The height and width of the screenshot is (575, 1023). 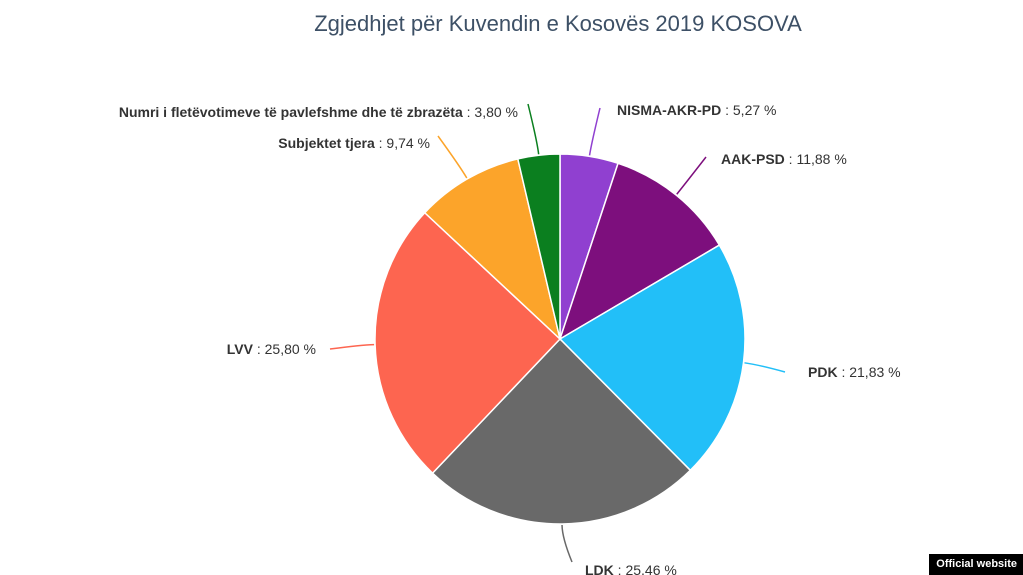 I want to click on pie-slice-ldk, so click(x=561, y=431).